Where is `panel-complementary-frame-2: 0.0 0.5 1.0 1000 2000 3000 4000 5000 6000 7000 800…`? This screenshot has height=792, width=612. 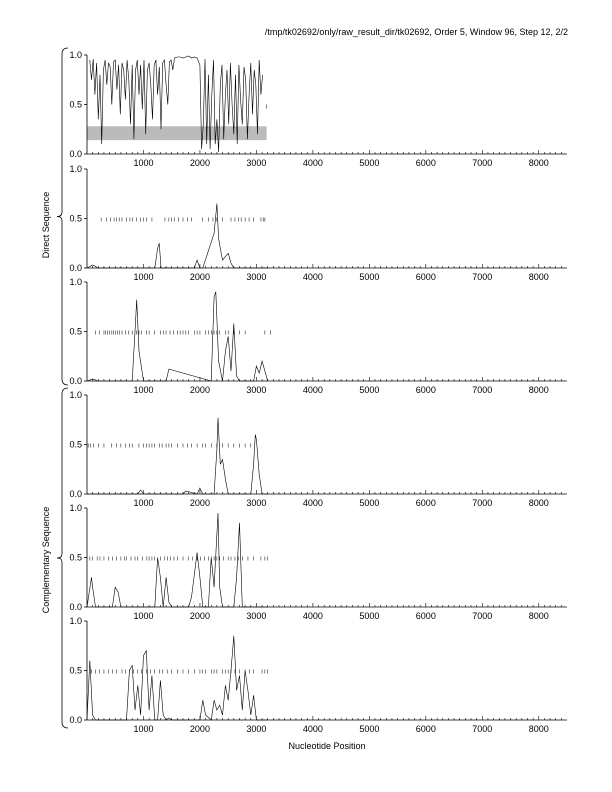
panel-complementary-frame-2: 0.0 0.5 1.0 1000 2000 3000 4000 5000 6000 7000 800… is located at coordinates (318, 562).